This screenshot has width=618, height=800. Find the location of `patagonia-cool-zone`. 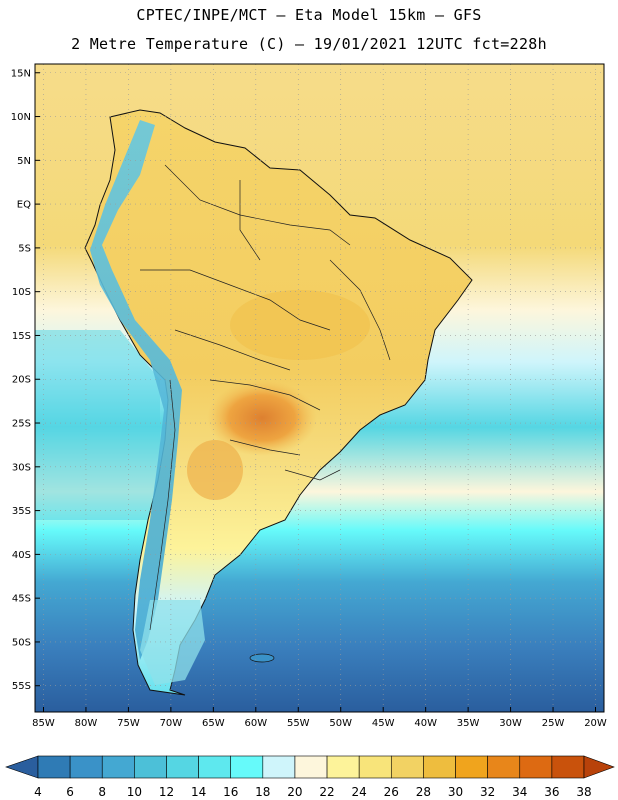

patagonia-cool-zone is located at coordinates (172, 642).